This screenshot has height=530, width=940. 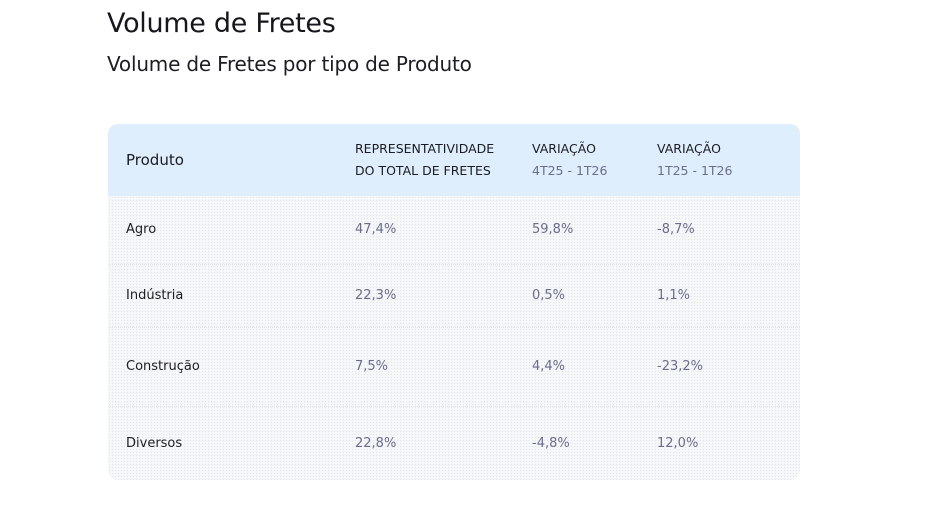 I want to click on cell-variacao-trimestral: 0,5%, so click(x=576, y=295).